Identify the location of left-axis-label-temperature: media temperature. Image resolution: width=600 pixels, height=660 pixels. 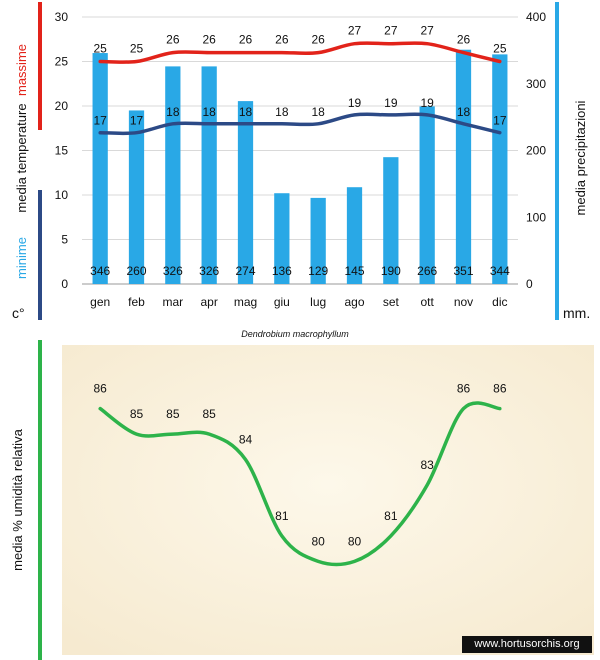
(21, 157).